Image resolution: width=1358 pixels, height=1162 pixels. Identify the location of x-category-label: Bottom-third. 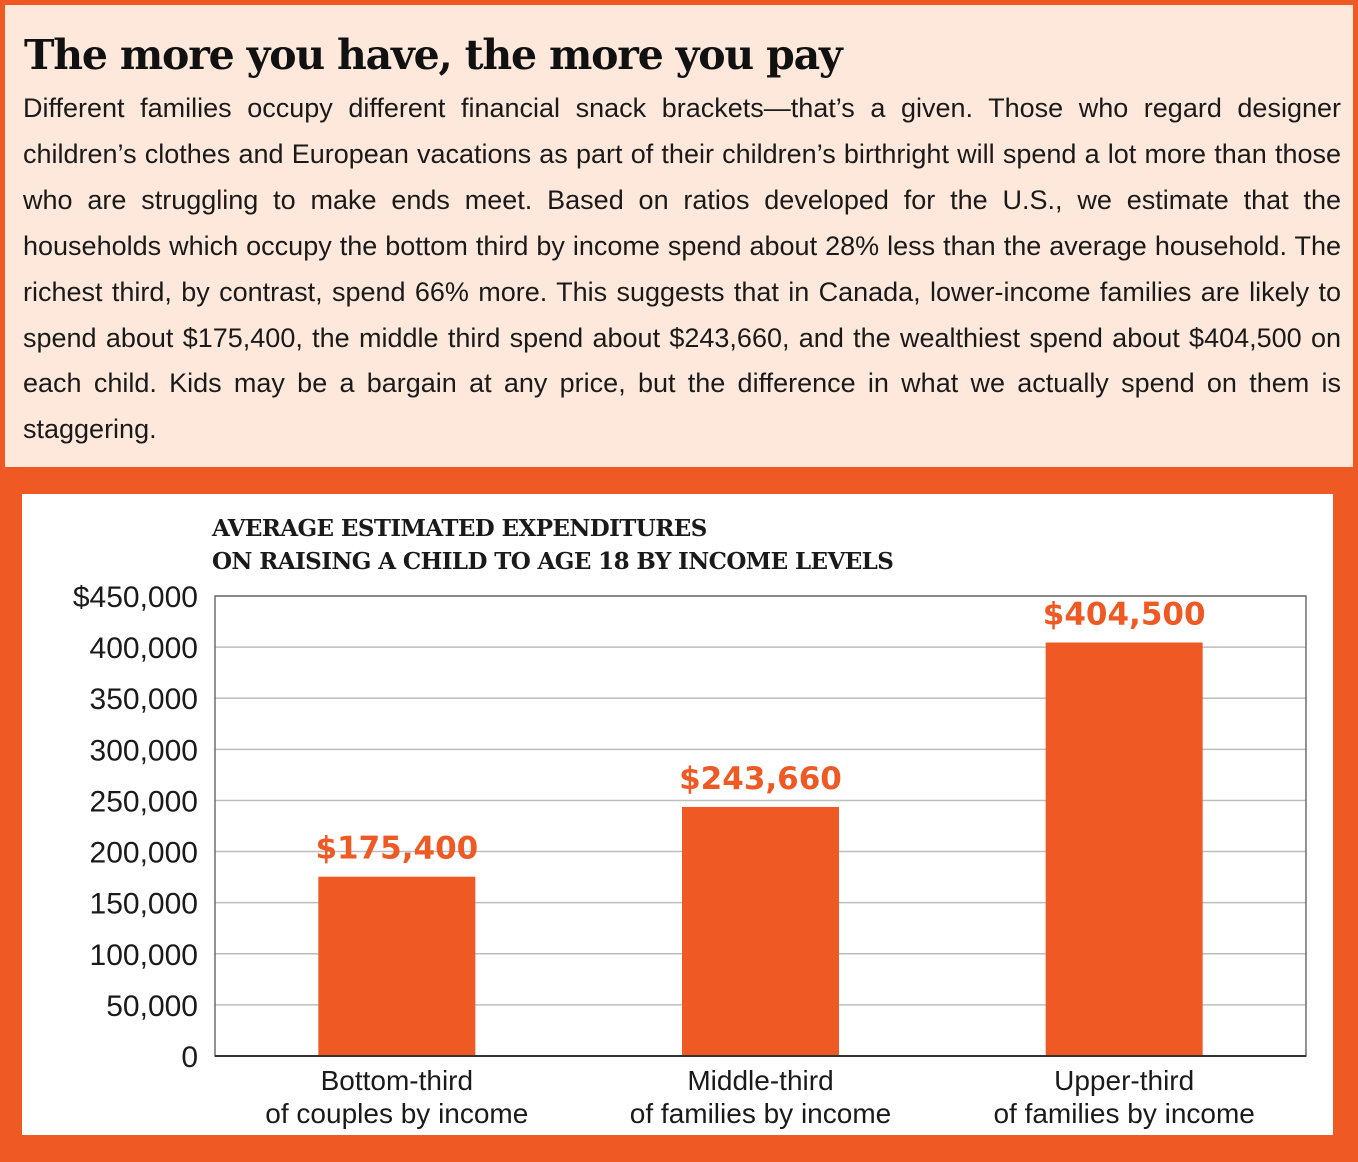
(397, 1080).